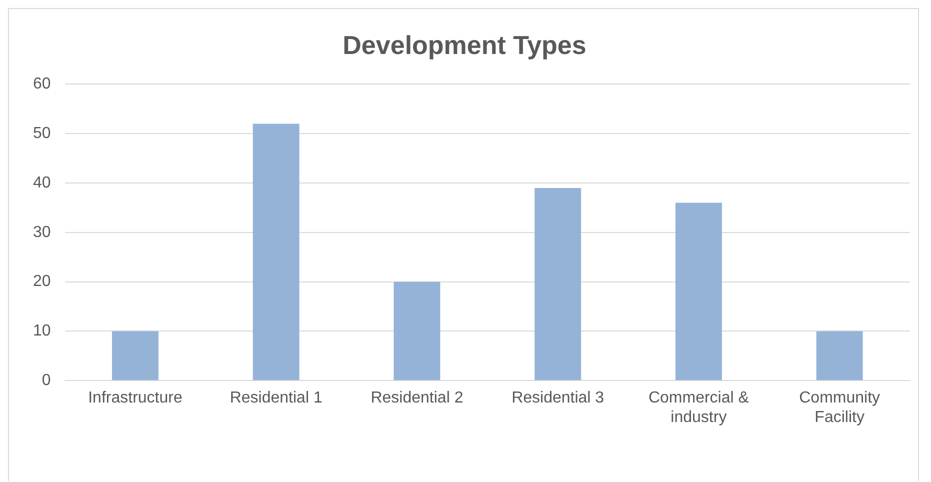 The image size is (931, 482). I want to click on x-tick-label: Community Facility, so click(839, 408).